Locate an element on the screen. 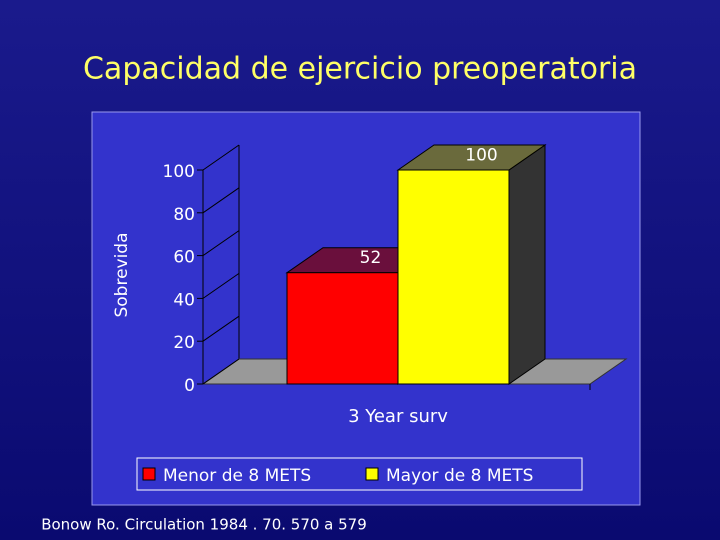 The image size is (720, 540). legend-label: Menor de 8 METS is located at coordinates (237, 476).